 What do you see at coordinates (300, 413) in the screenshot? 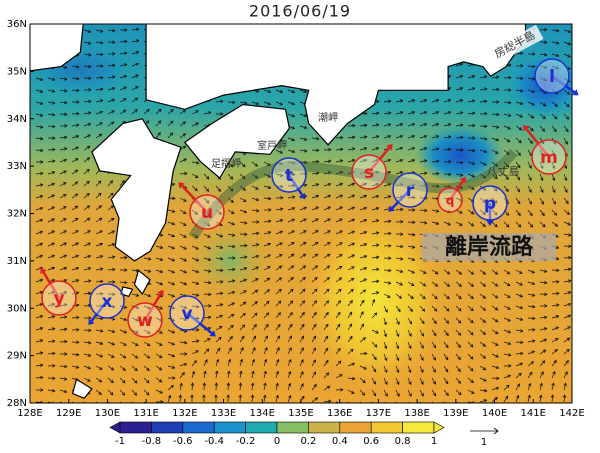
I see `lon-label: 135E` at bounding box center [300, 413].